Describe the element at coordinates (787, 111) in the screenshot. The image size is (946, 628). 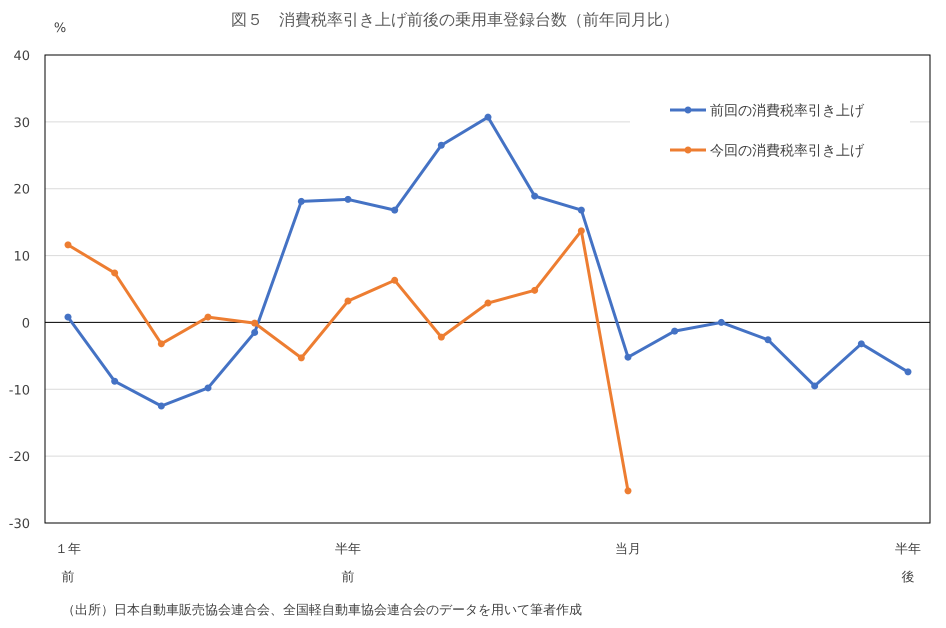
I see `legend-label: 前回の消費税率引き上げ` at that location.